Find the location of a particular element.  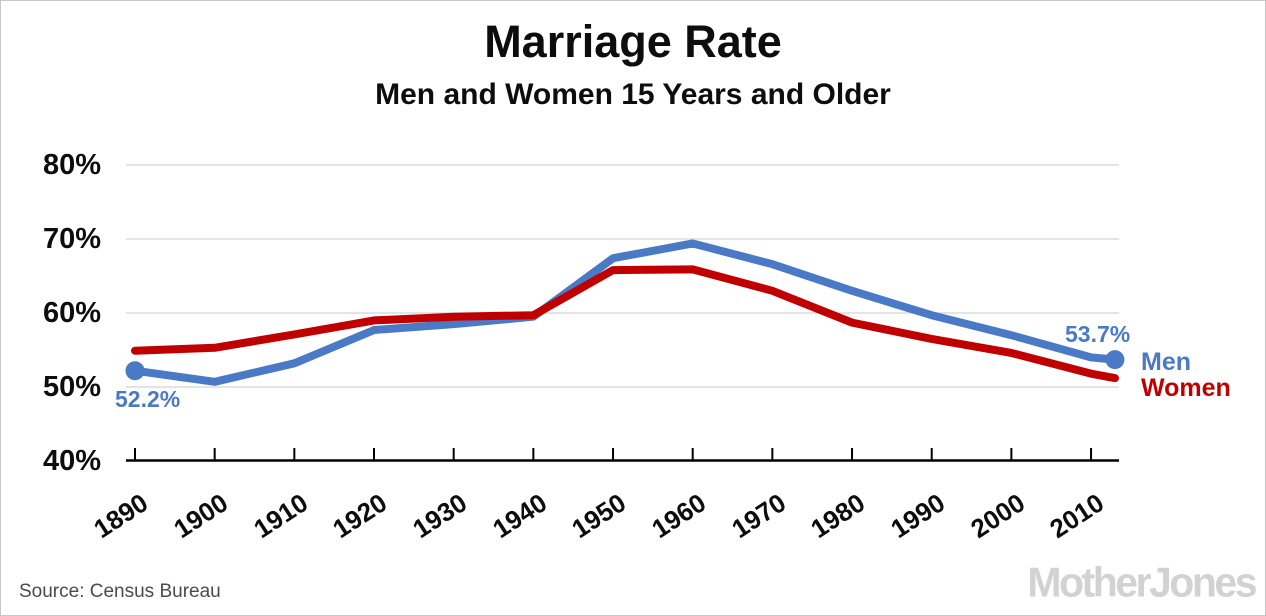

series-label-men: Men is located at coordinates (1166, 362).